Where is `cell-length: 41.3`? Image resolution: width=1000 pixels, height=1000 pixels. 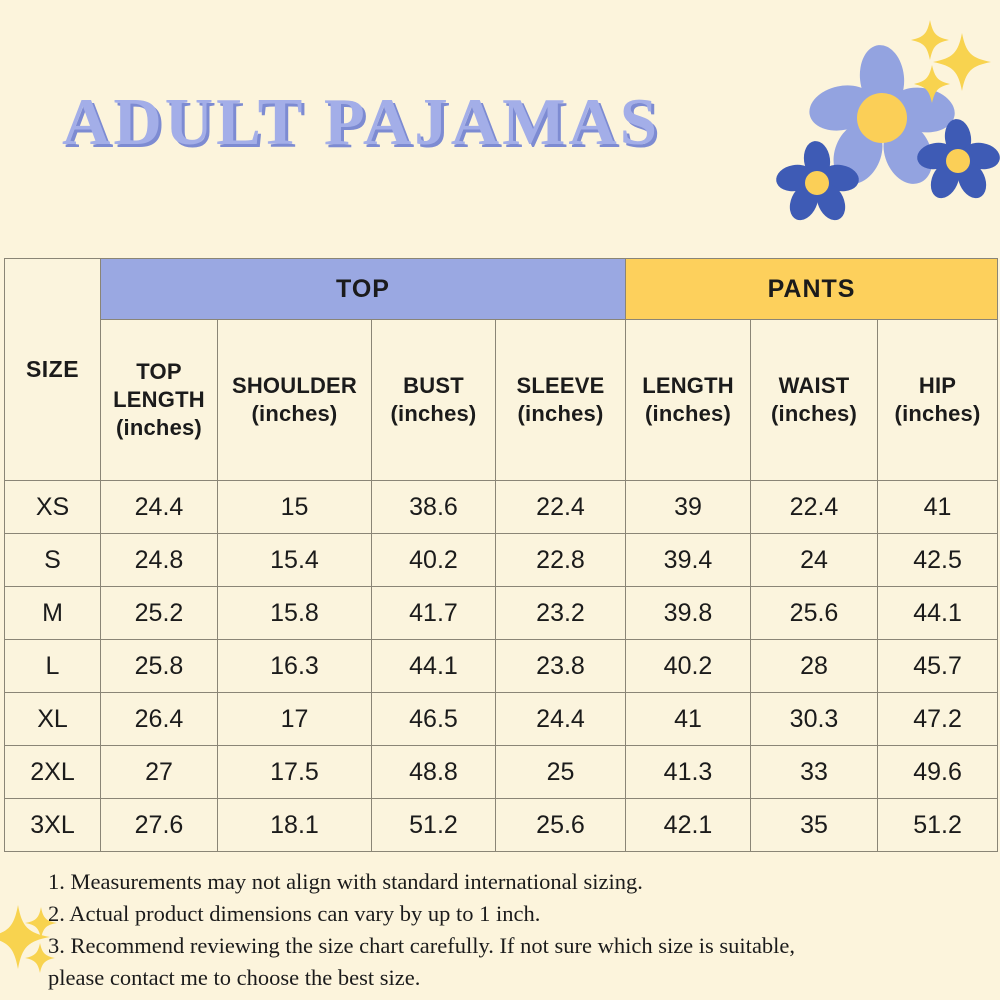 cell-length: 41.3 is located at coordinates (688, 772).